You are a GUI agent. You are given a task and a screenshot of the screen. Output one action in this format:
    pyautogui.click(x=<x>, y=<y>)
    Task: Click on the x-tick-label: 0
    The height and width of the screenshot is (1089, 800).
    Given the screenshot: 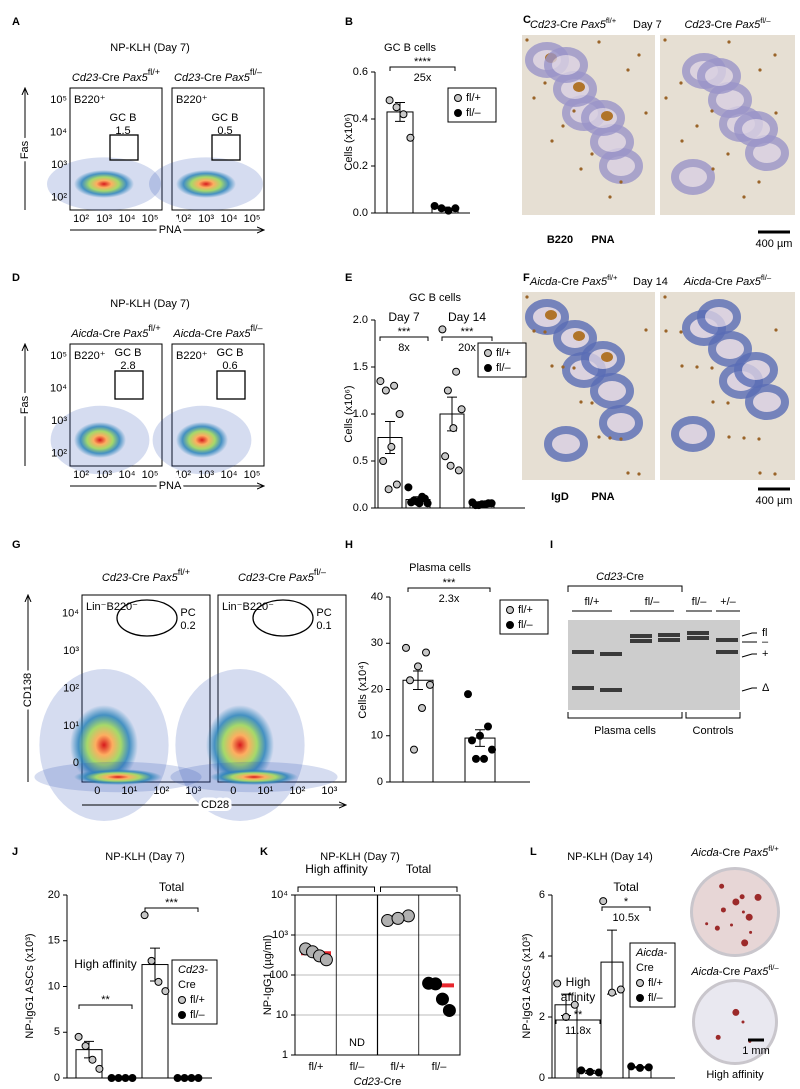 What is the action you would take?
    pyautogui.click(x=97, y=791)
    